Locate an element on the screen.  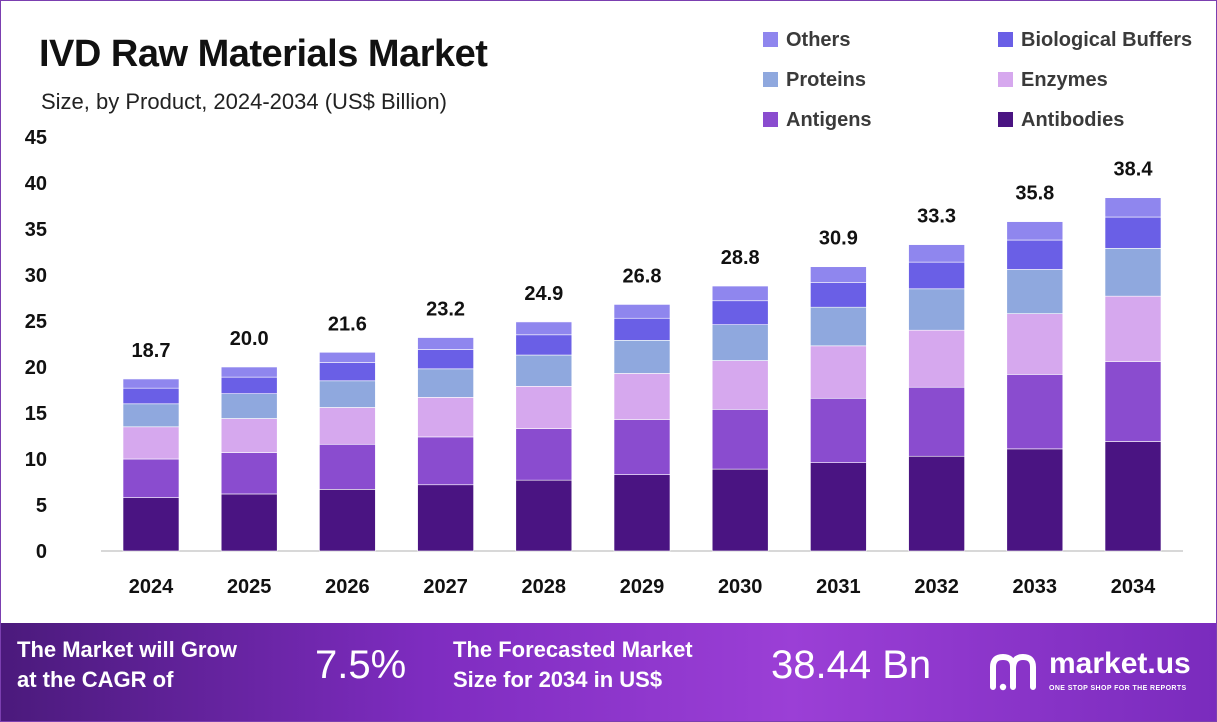
bar-total-label: 38.4 is located at coordinates (1134, 170).